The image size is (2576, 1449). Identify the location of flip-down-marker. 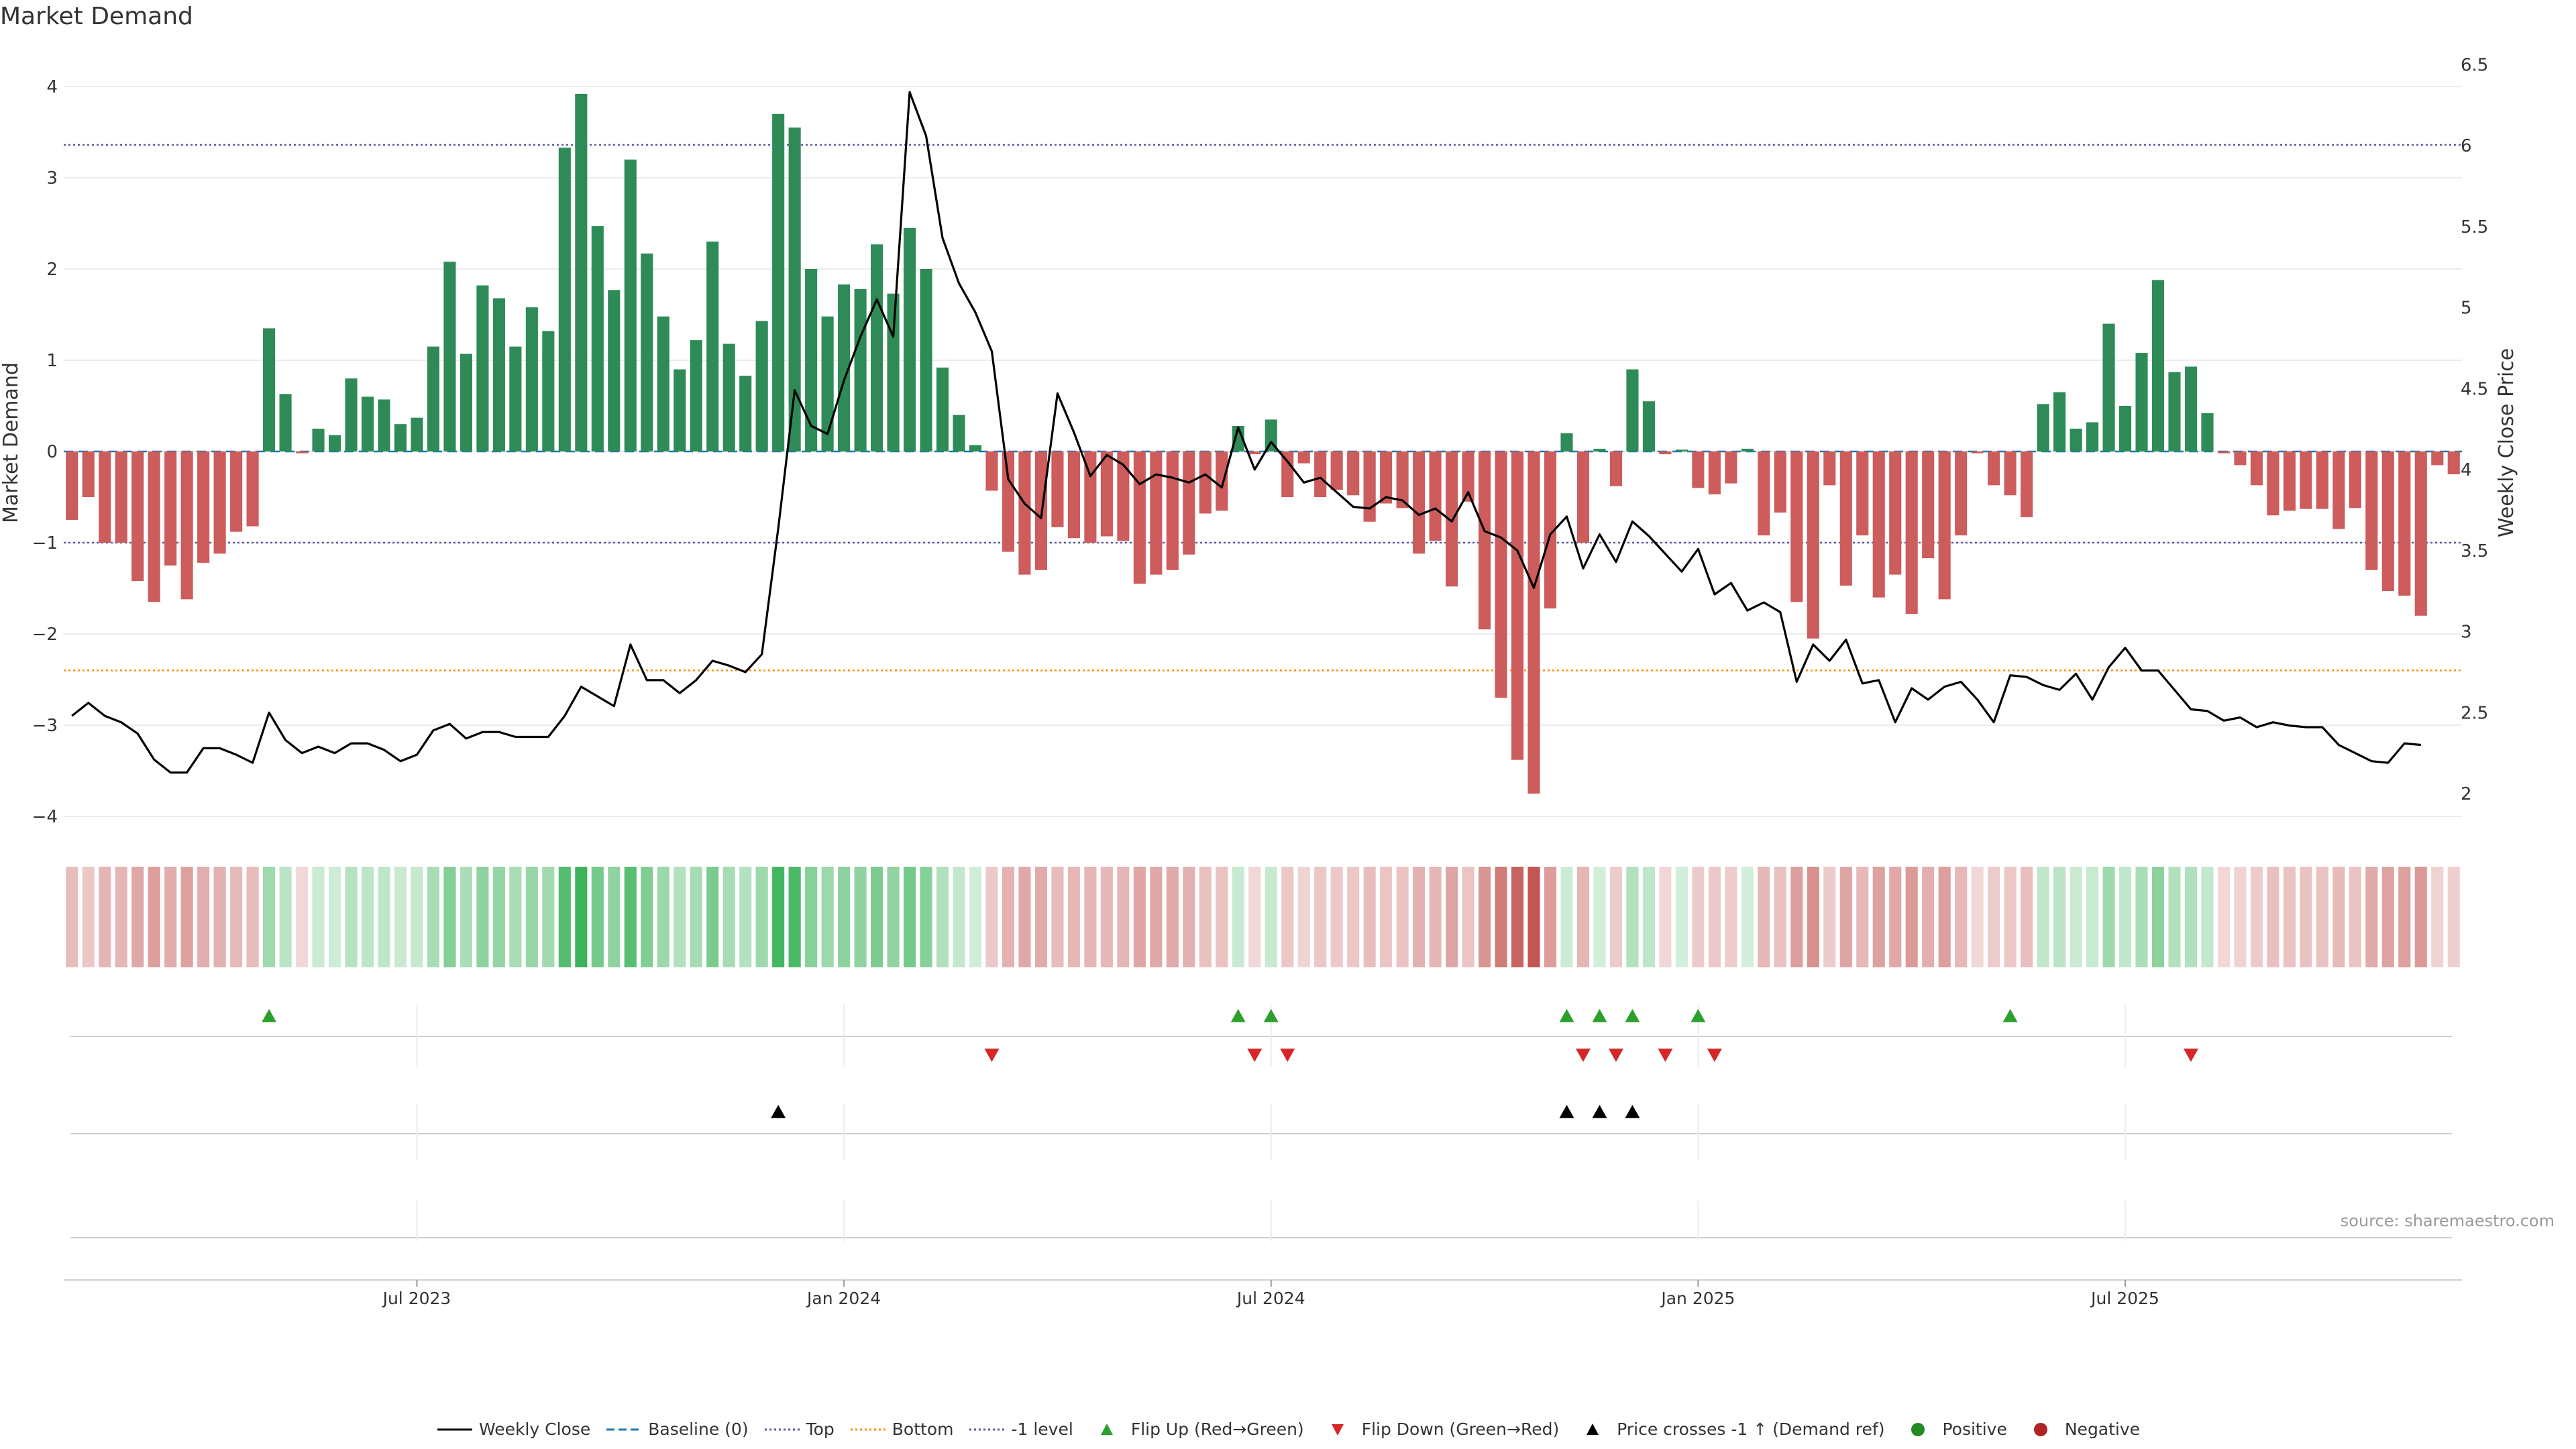
(1287, 1055).